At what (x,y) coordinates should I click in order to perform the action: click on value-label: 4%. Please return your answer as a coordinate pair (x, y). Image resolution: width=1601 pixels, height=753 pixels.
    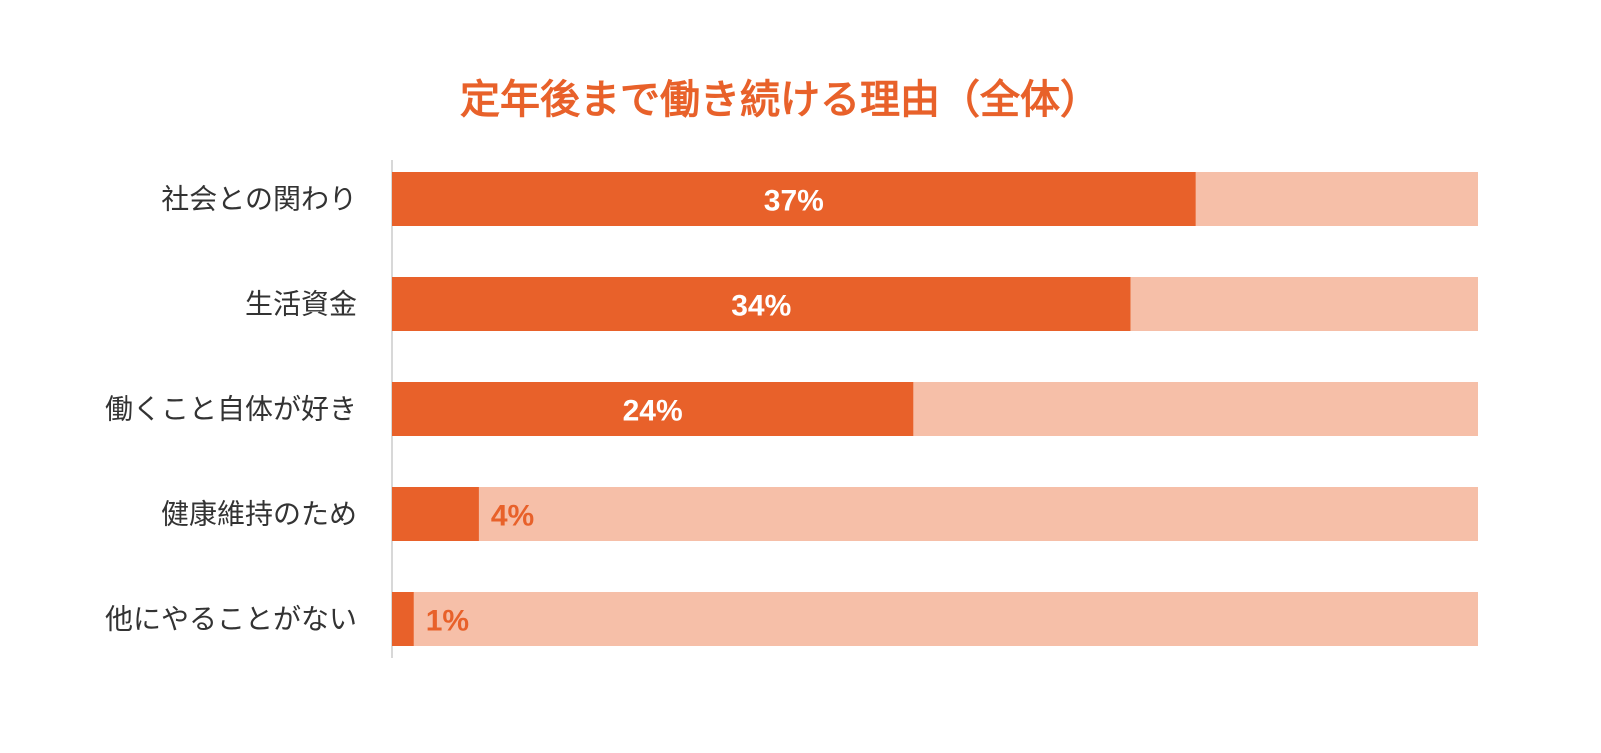
    Looking at the image, I should click on (512, 516).